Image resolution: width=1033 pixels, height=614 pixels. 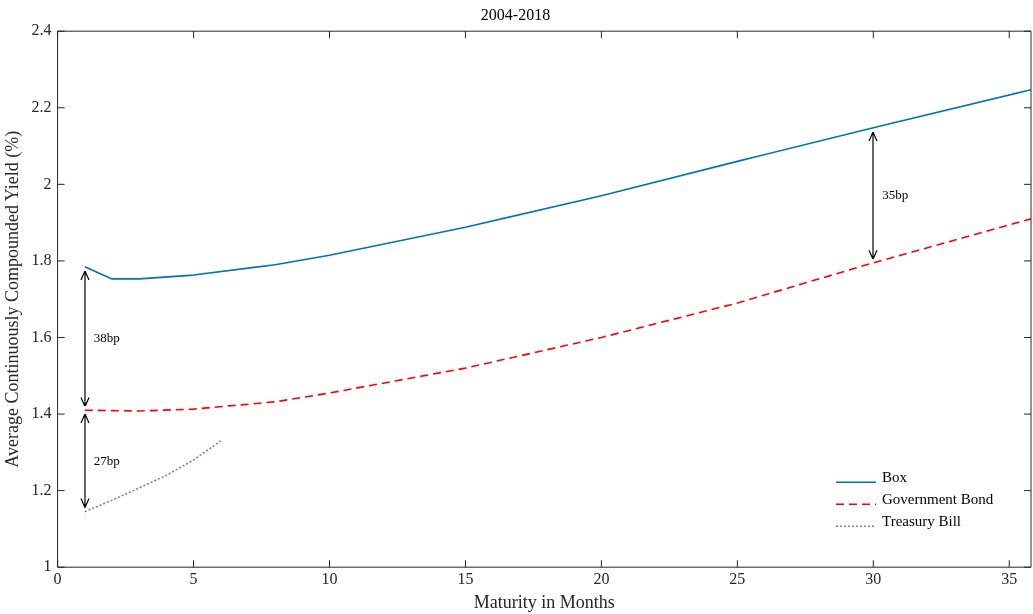 What do you see at coordinates (922, 521) in the screenshot?
I see `legend-label: Treasury Bill` at bounding box center [922, 521].